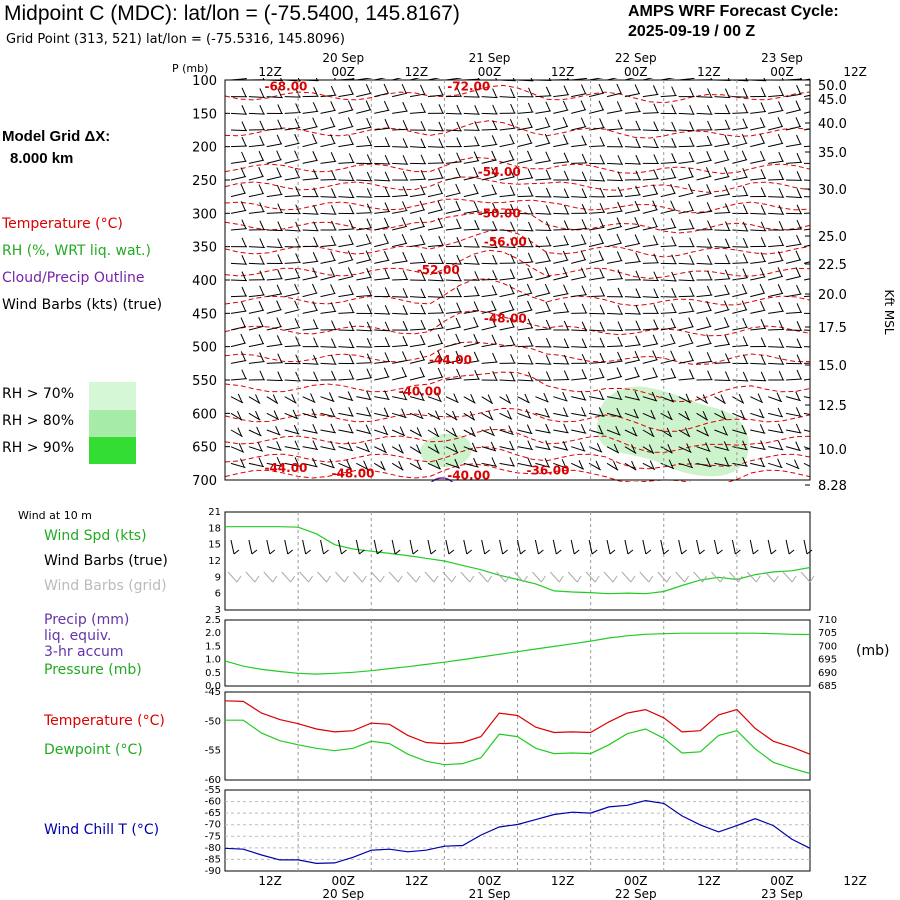 Image resolution: width=900 pixels, height=900 pixels. I want to click on surface-barb-true, so click(805, 547).